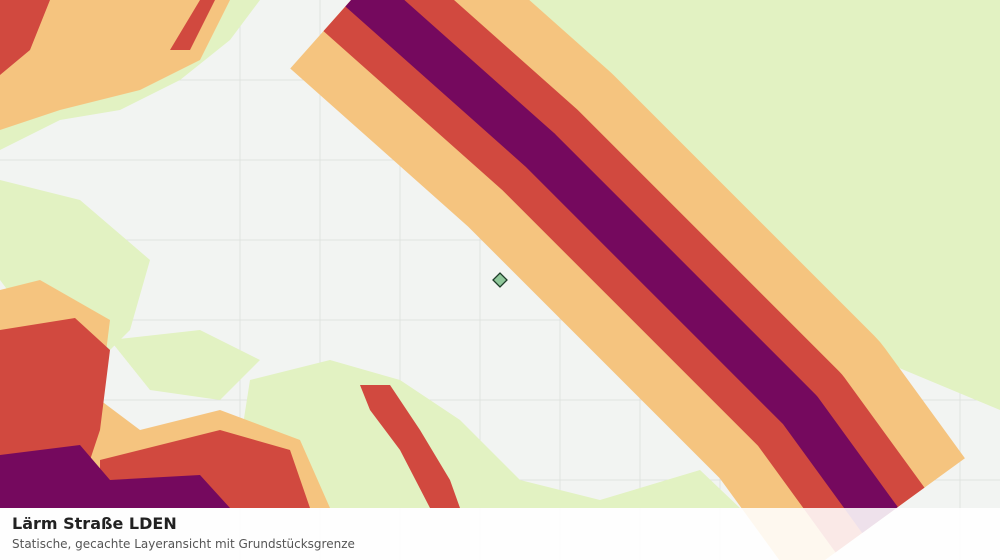  I want to click on map-title: Lärm Straße LDEN, so click(94, 523).